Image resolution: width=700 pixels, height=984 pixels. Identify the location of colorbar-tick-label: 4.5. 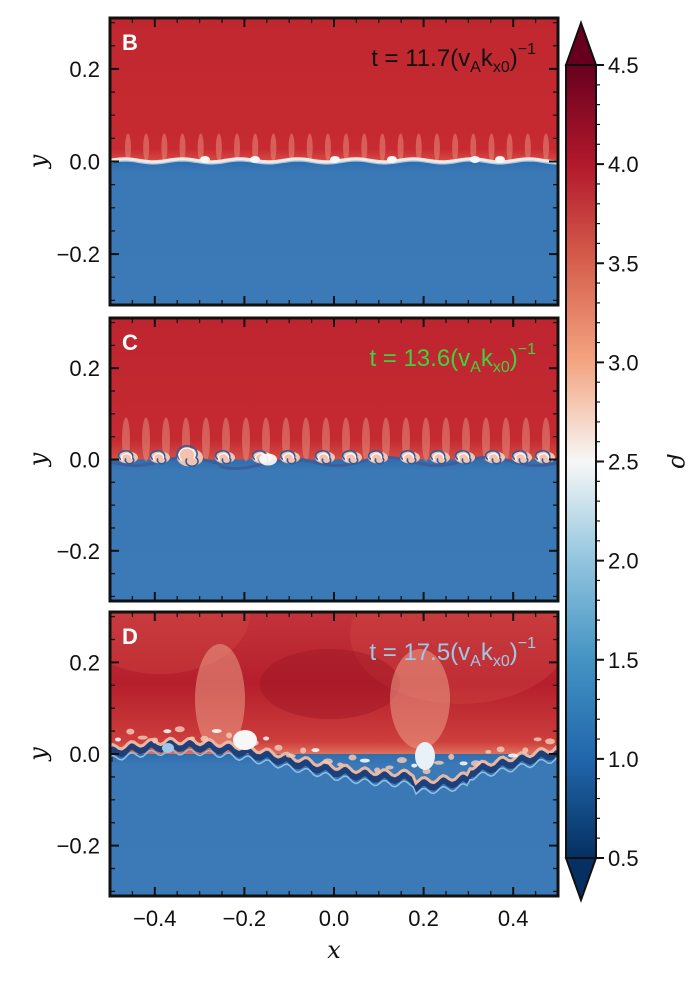
(623, 65).